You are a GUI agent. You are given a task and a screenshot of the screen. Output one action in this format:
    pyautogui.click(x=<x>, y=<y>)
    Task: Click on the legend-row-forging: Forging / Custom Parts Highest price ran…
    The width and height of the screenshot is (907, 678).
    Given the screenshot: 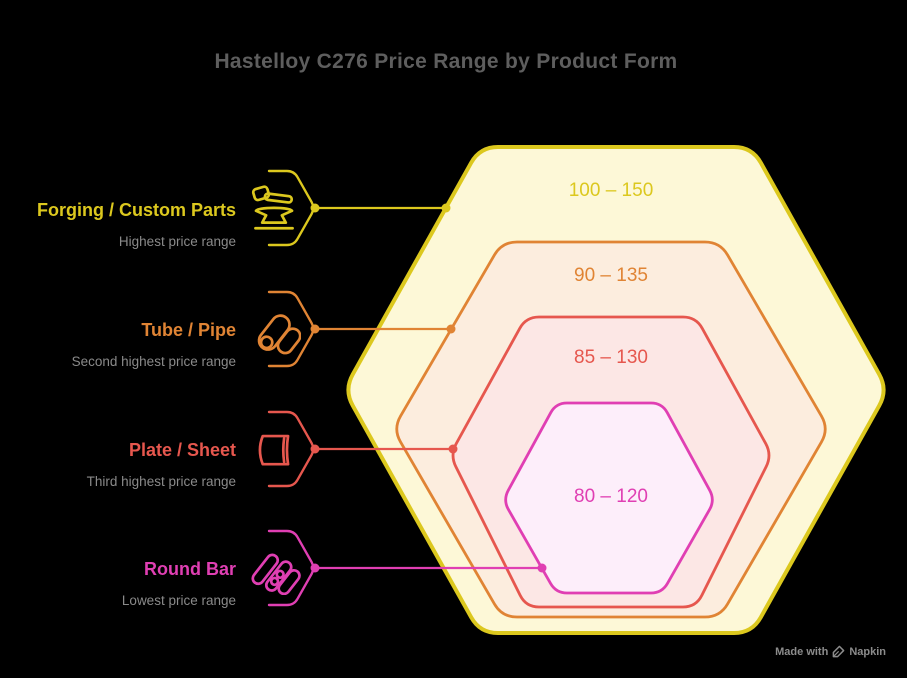 What is the action you would take?
    pyautogui.click(x=136, y=225)
    